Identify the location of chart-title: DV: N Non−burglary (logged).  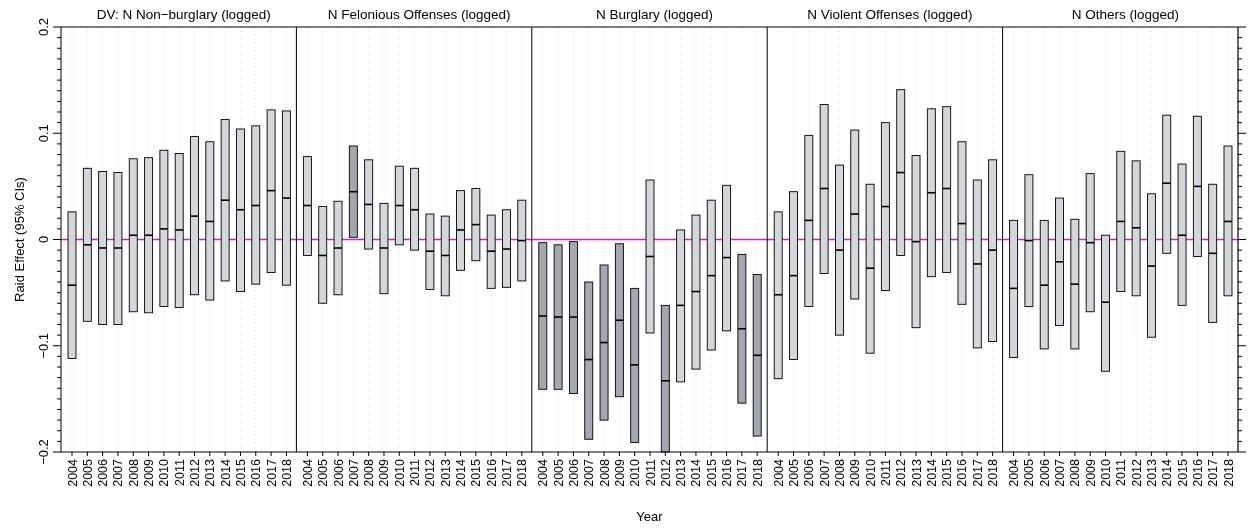
(183, 14).